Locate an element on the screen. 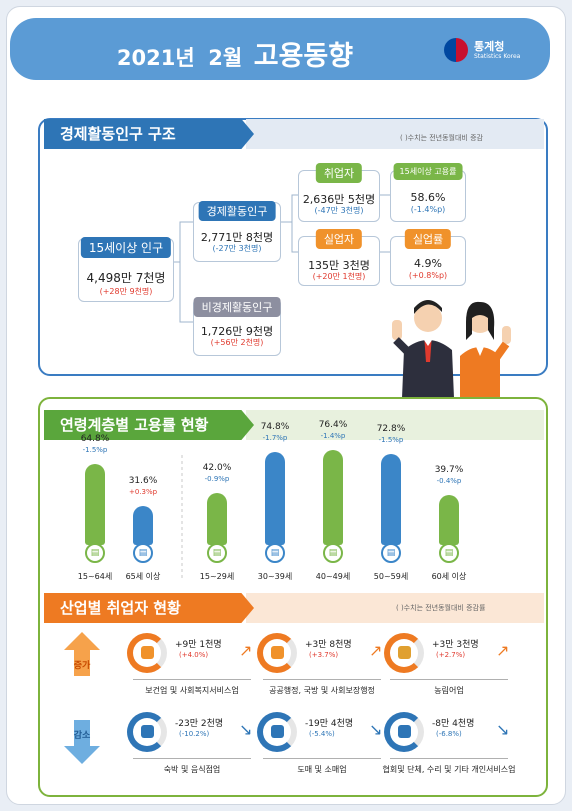 The width and height of the screenshot is (572, 811). industry-value: +3만 8천명 is located at coordinates (328, 645).